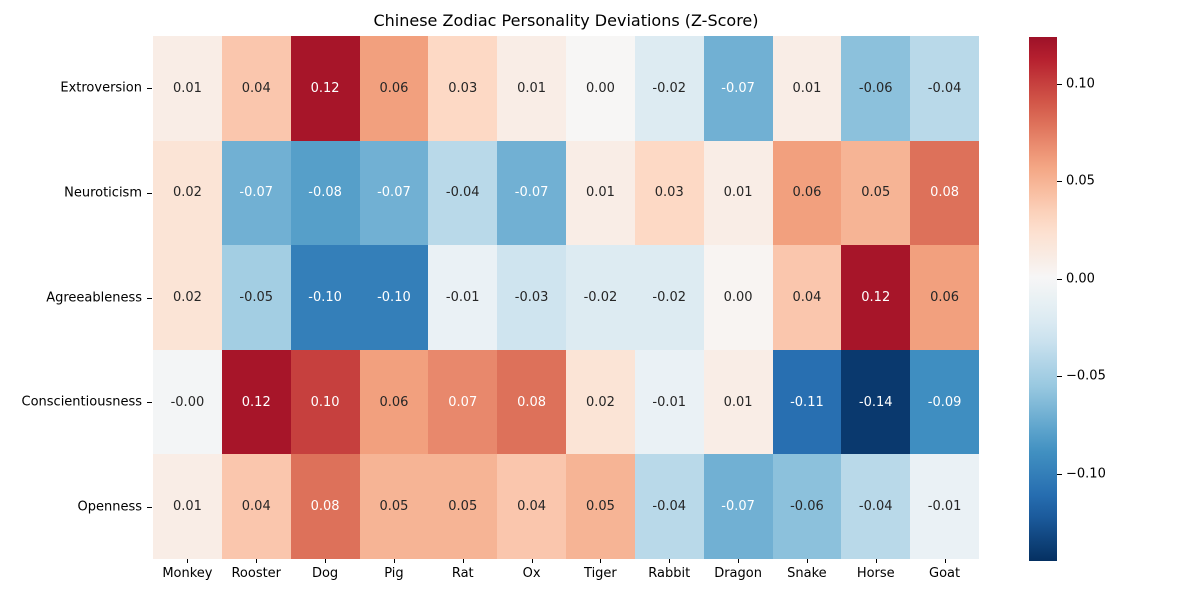  What do you see at coordinates (256, 297) in the screenshot?
I see `heatmap-cell: -0.05` at bounding box center [256, 297].